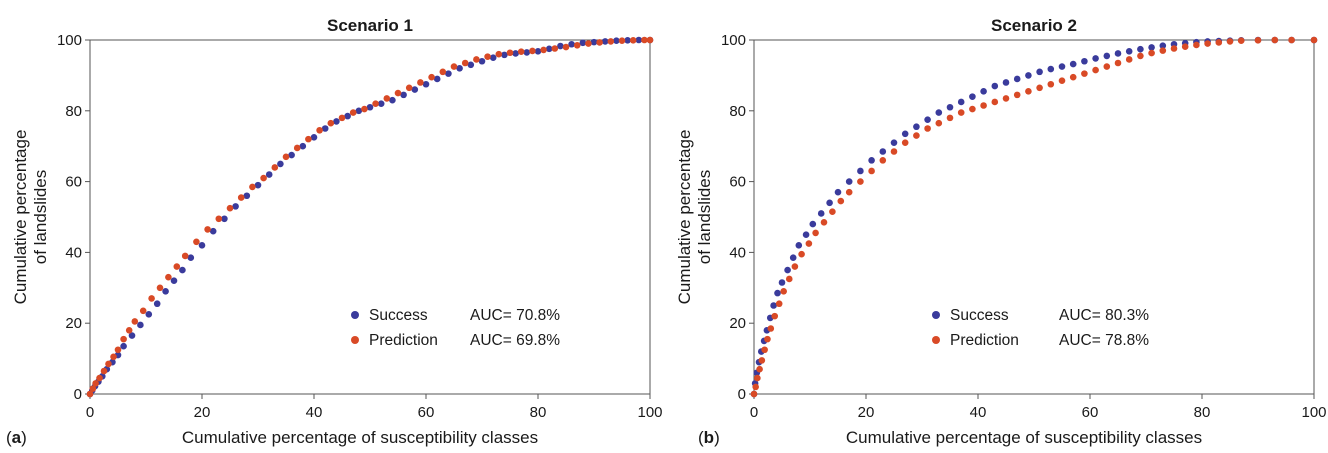  Describe the element at coordinates (704, 217) in the screenshot. I see `y-axis-label-line: of landslides` at that location.